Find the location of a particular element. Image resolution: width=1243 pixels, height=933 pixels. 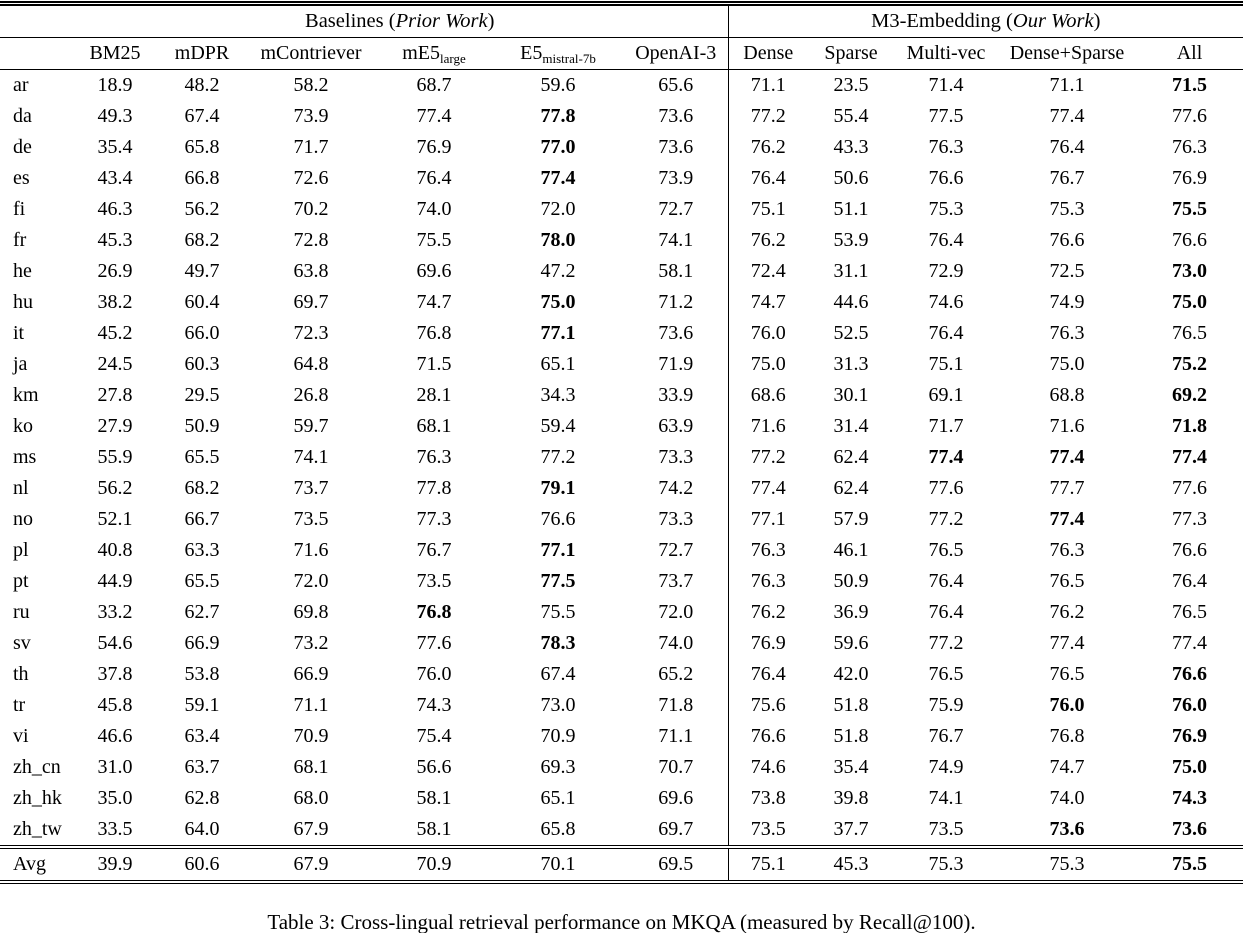

score-cell: 75.1 is located at coordinates (767, 209).